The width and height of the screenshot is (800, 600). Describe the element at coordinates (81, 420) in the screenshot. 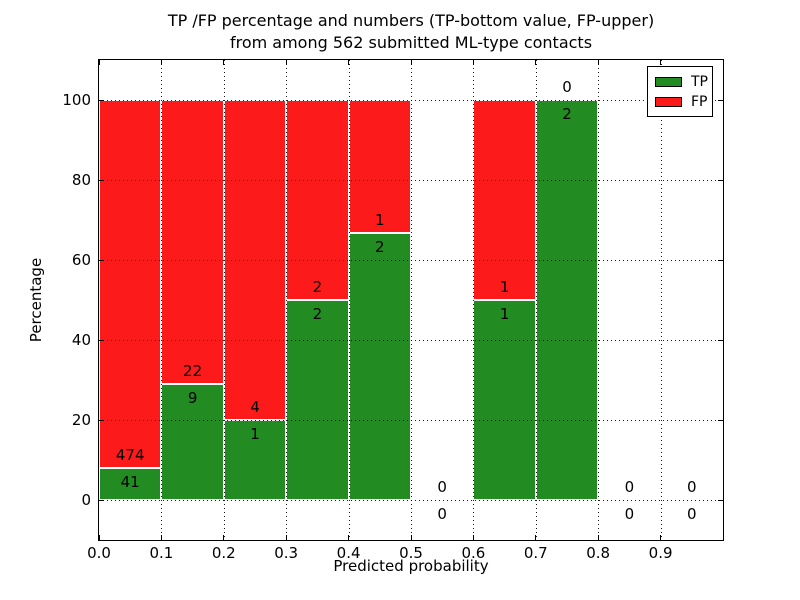

I see `y-tick-label: 20` at that location.